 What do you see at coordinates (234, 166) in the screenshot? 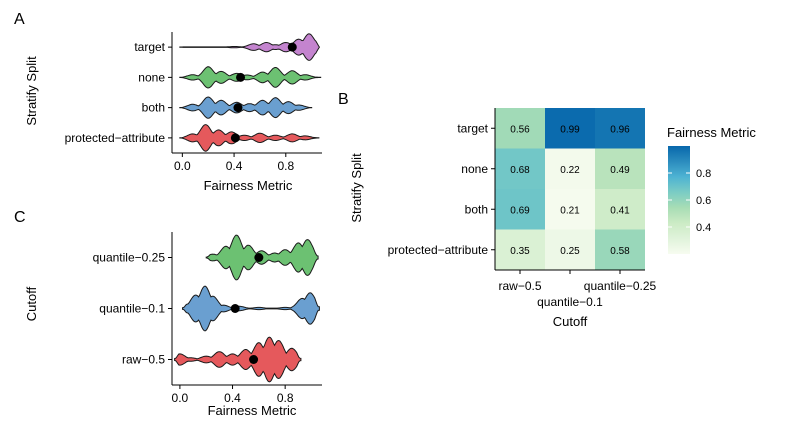
I see `panel-a-x-tick-label: 0.4` at bounding box center [234, 166].